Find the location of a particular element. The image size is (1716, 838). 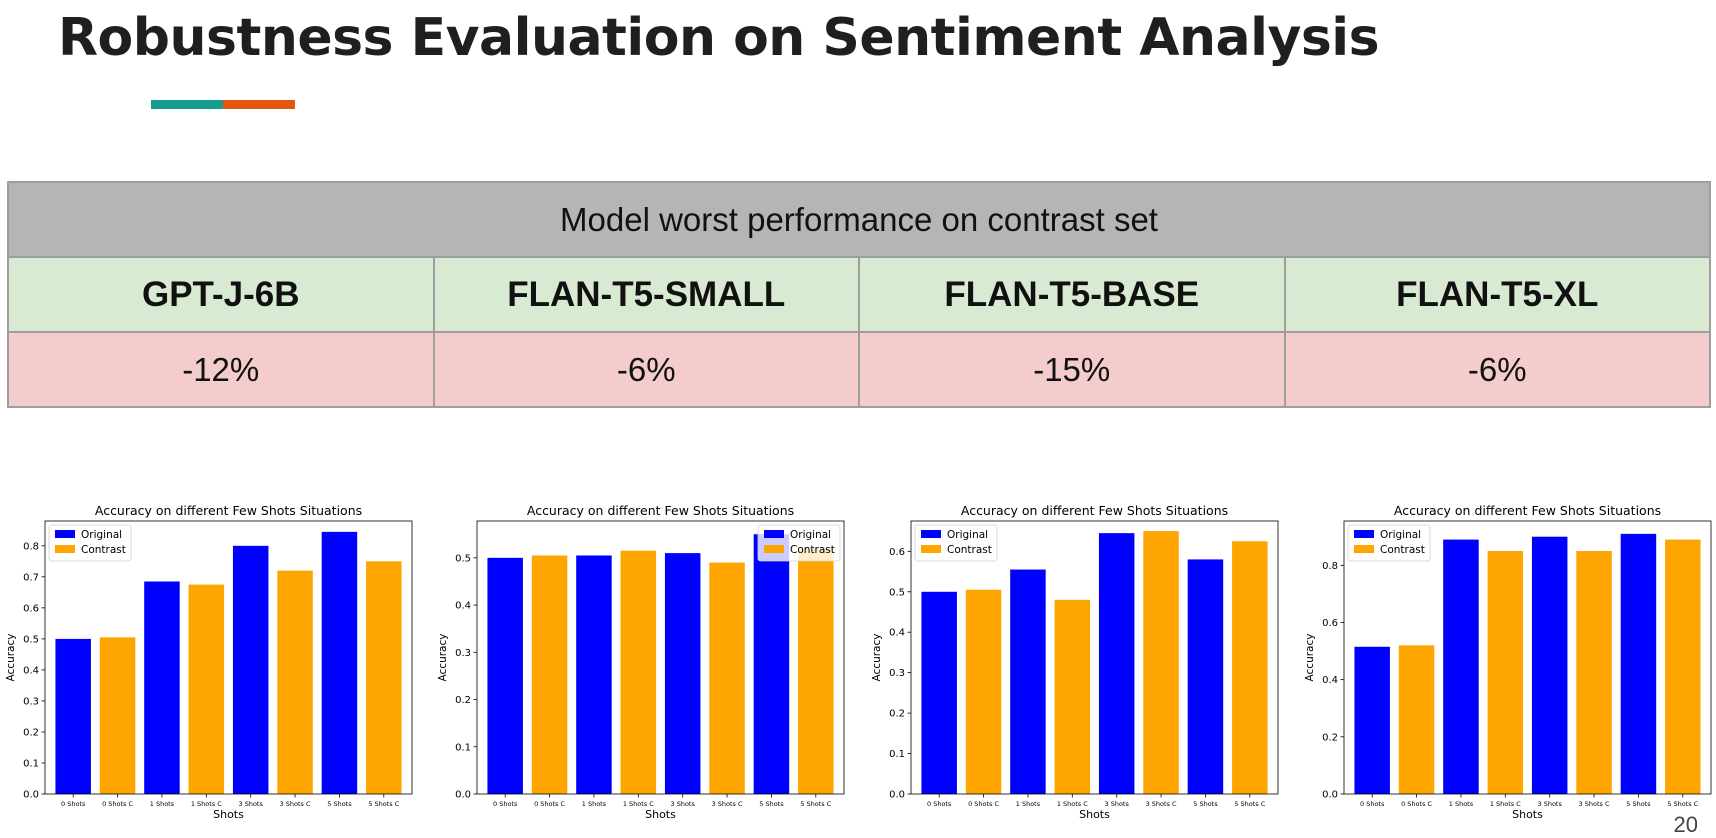

performance-drop-row: -12% -6% -15% -6% is located at coordinates (859, 369).